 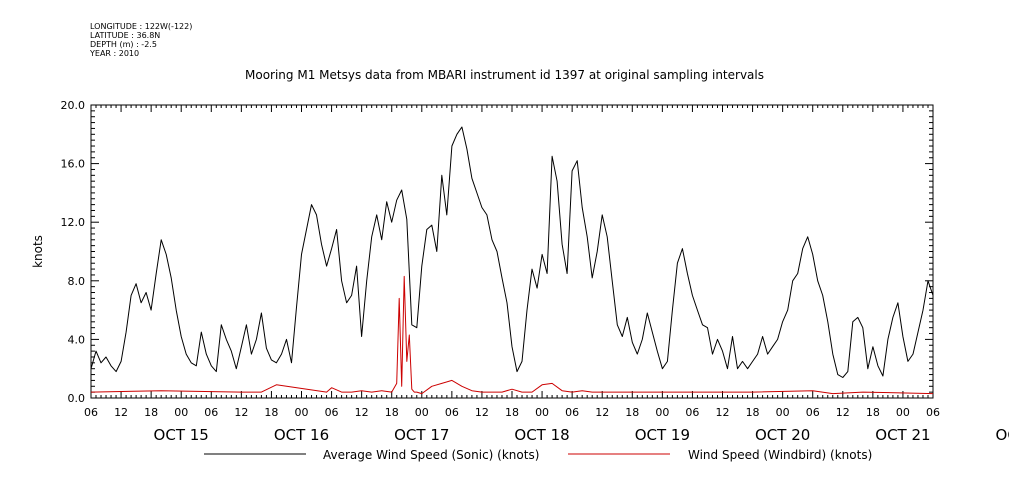 What do you see at coordinates (77, 398) in the screenshot?
I see `y-tick-label: 0.0` at bounding box center [77, 398].